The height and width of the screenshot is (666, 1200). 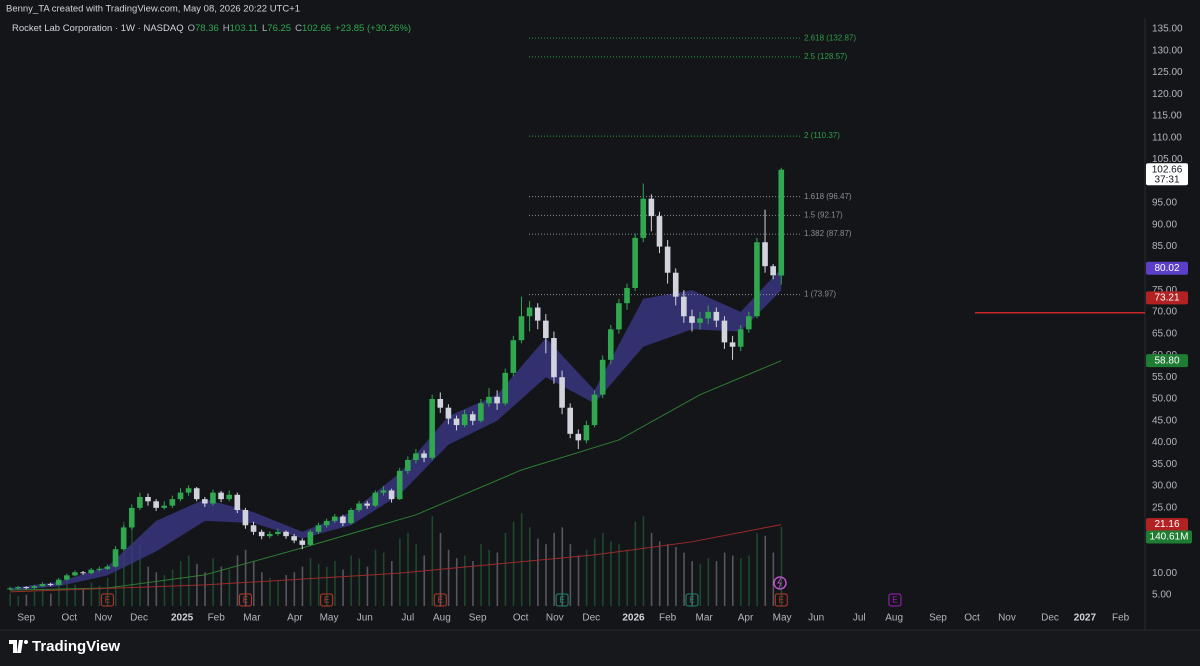 I want to click on legend-key: H, so click(x=226, y=28).